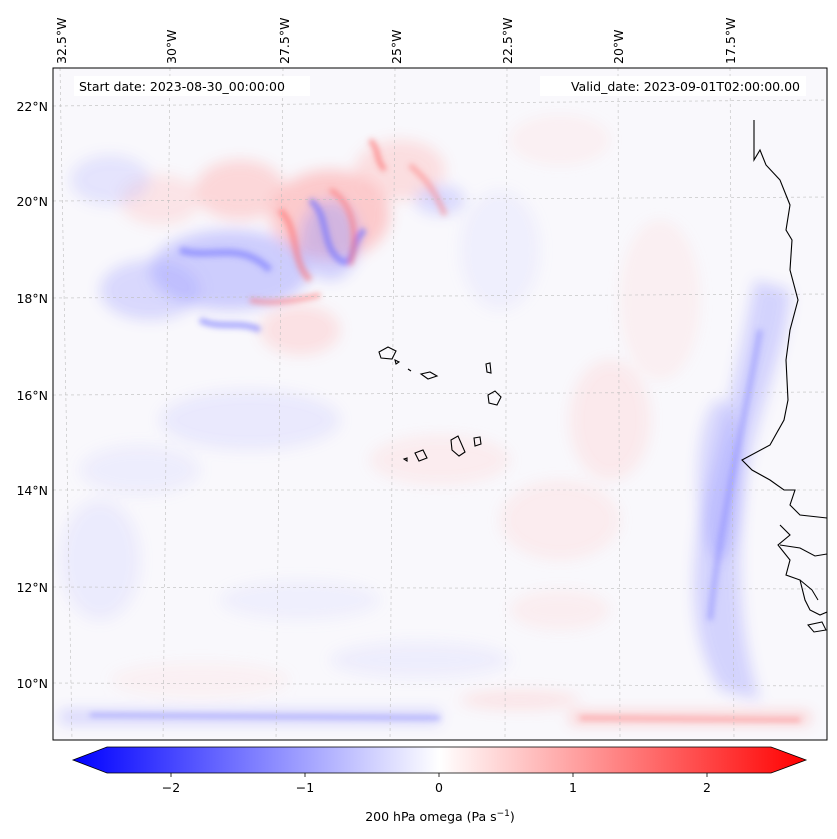 Image resolution: width=837 pixels, height=839 pixels. I want to click on colorbar-tick-0: 0, so click(439, 787).